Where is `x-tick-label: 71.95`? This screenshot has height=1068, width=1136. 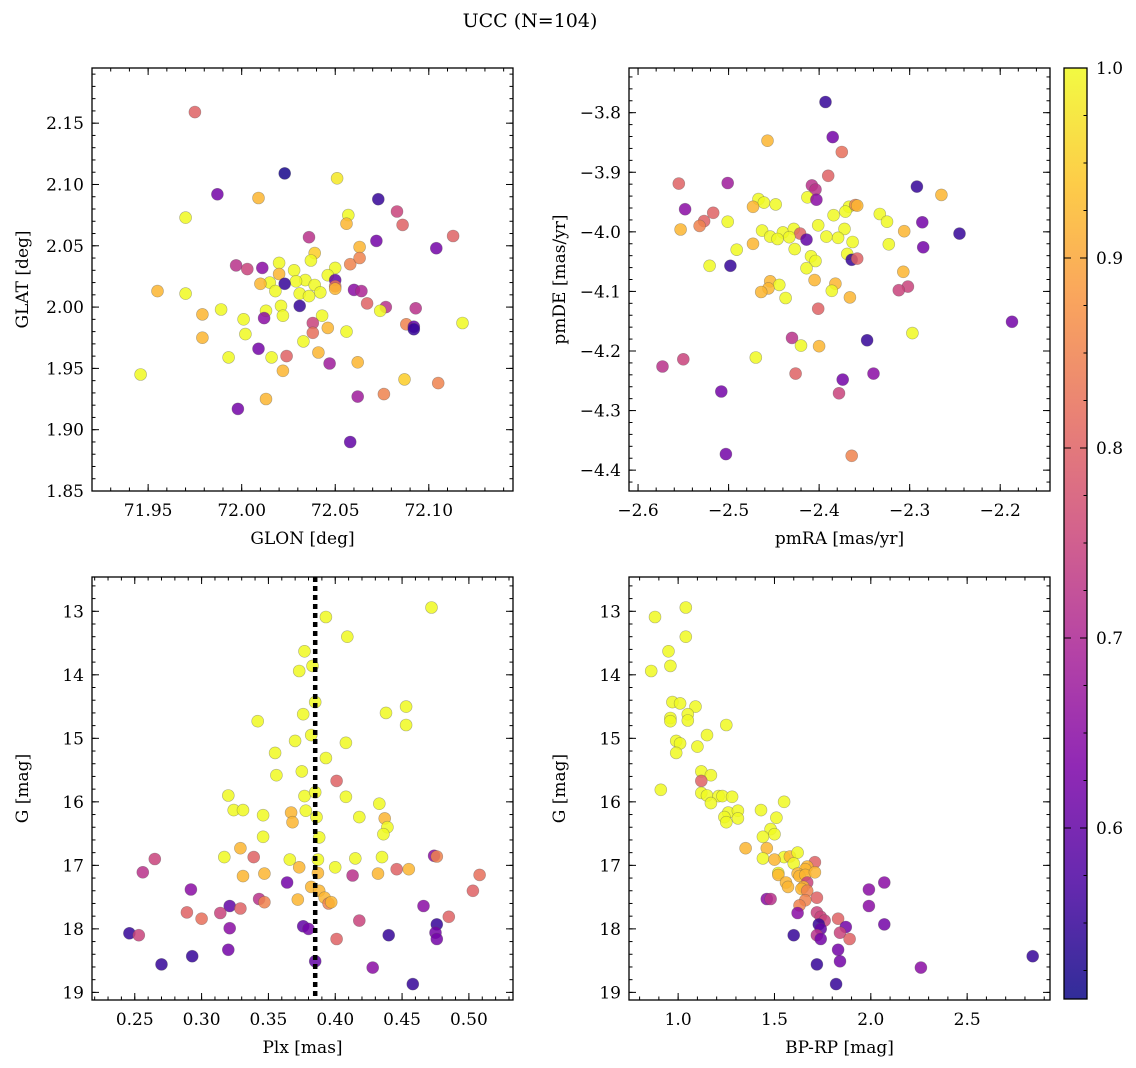 x-tick-label: 71.95 is located at coordinates (148, 511).